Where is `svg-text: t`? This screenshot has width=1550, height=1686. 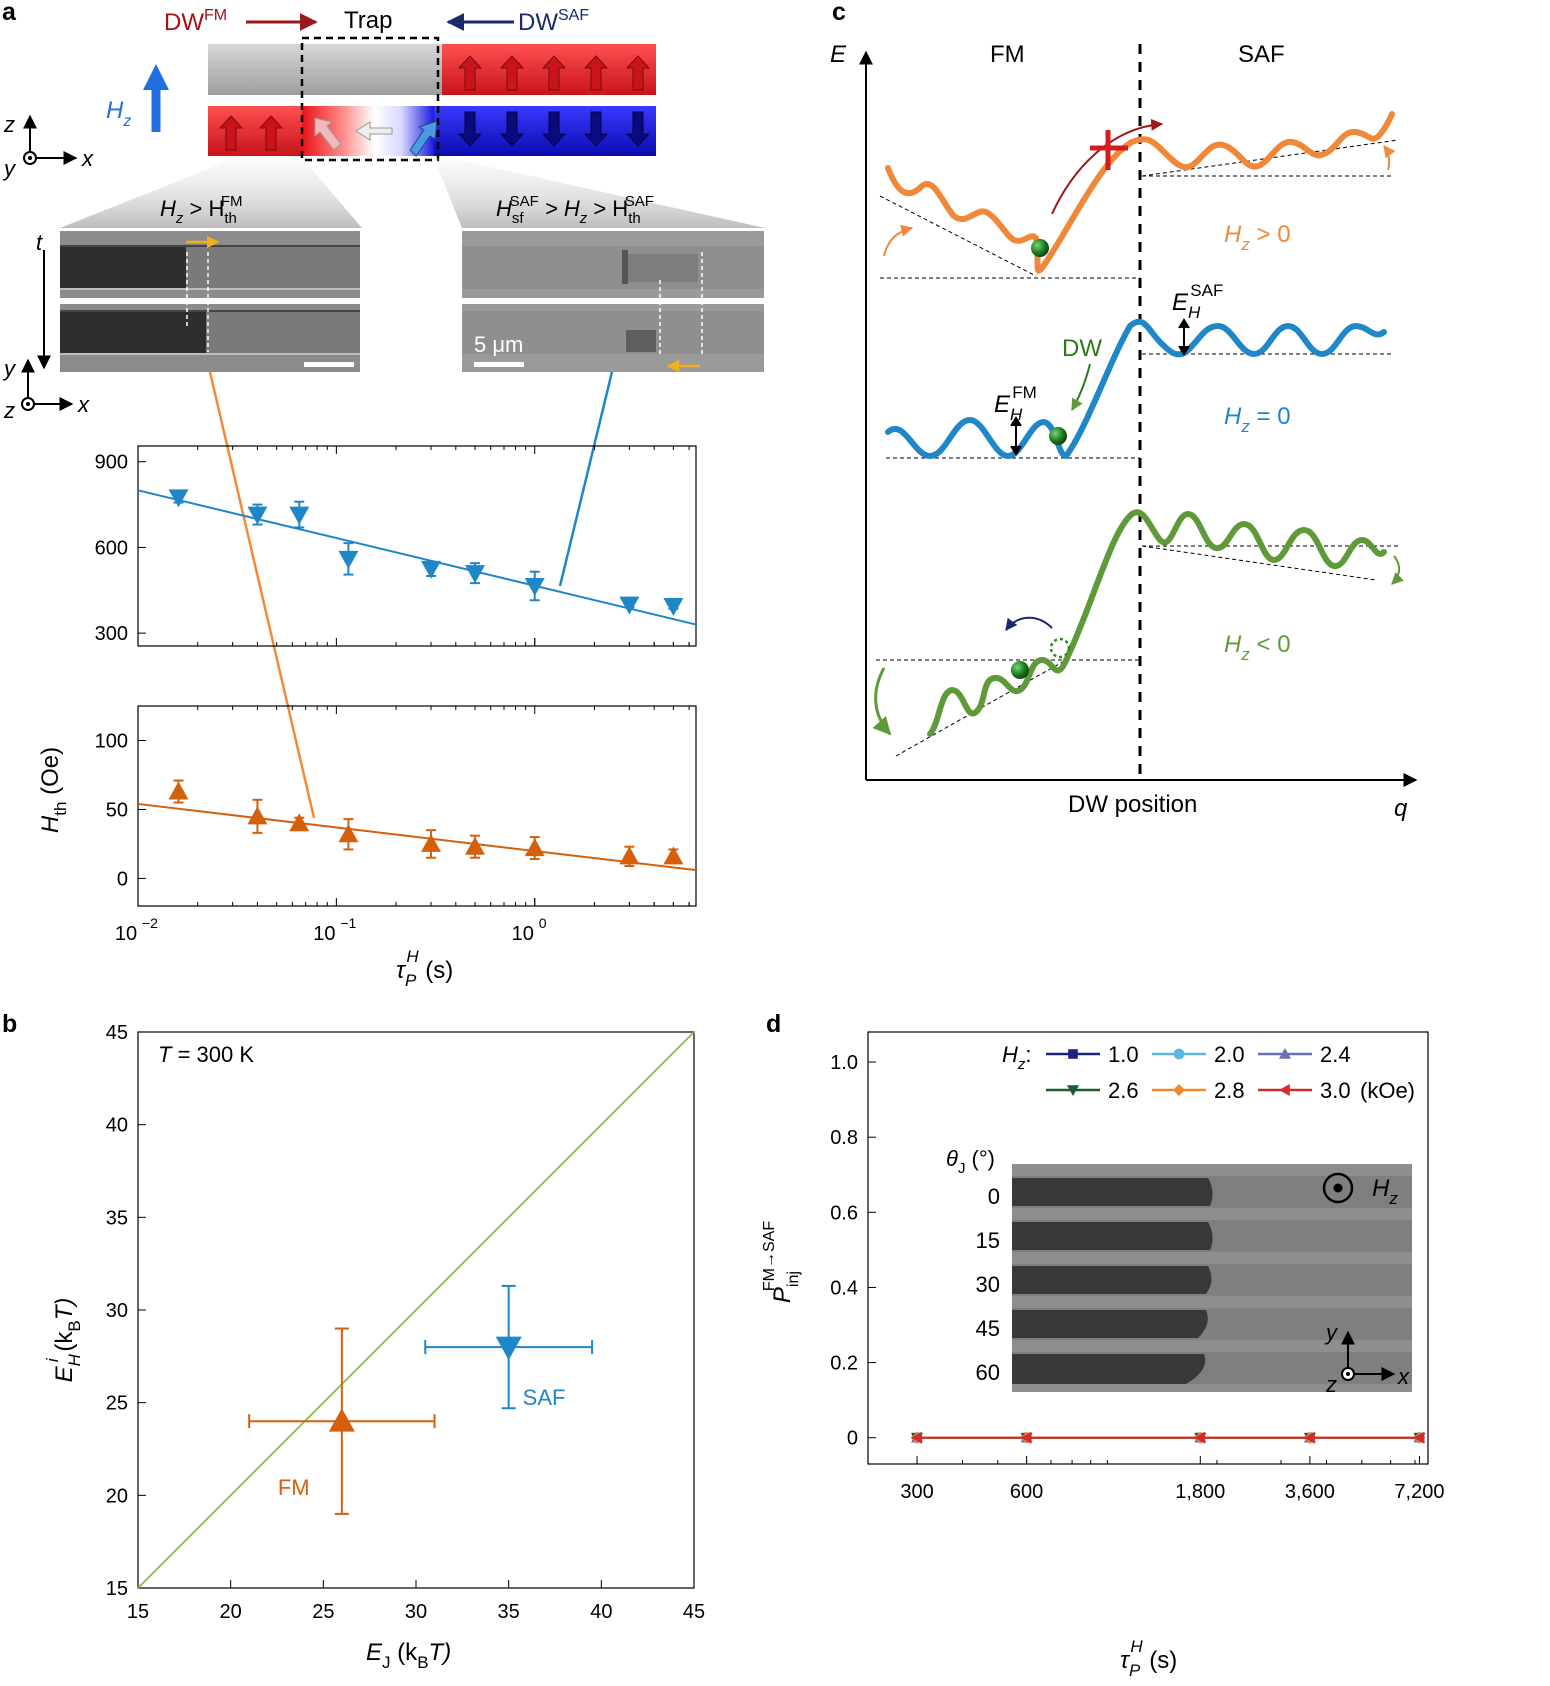 svg-text: t is located at coordinates (39, 242).